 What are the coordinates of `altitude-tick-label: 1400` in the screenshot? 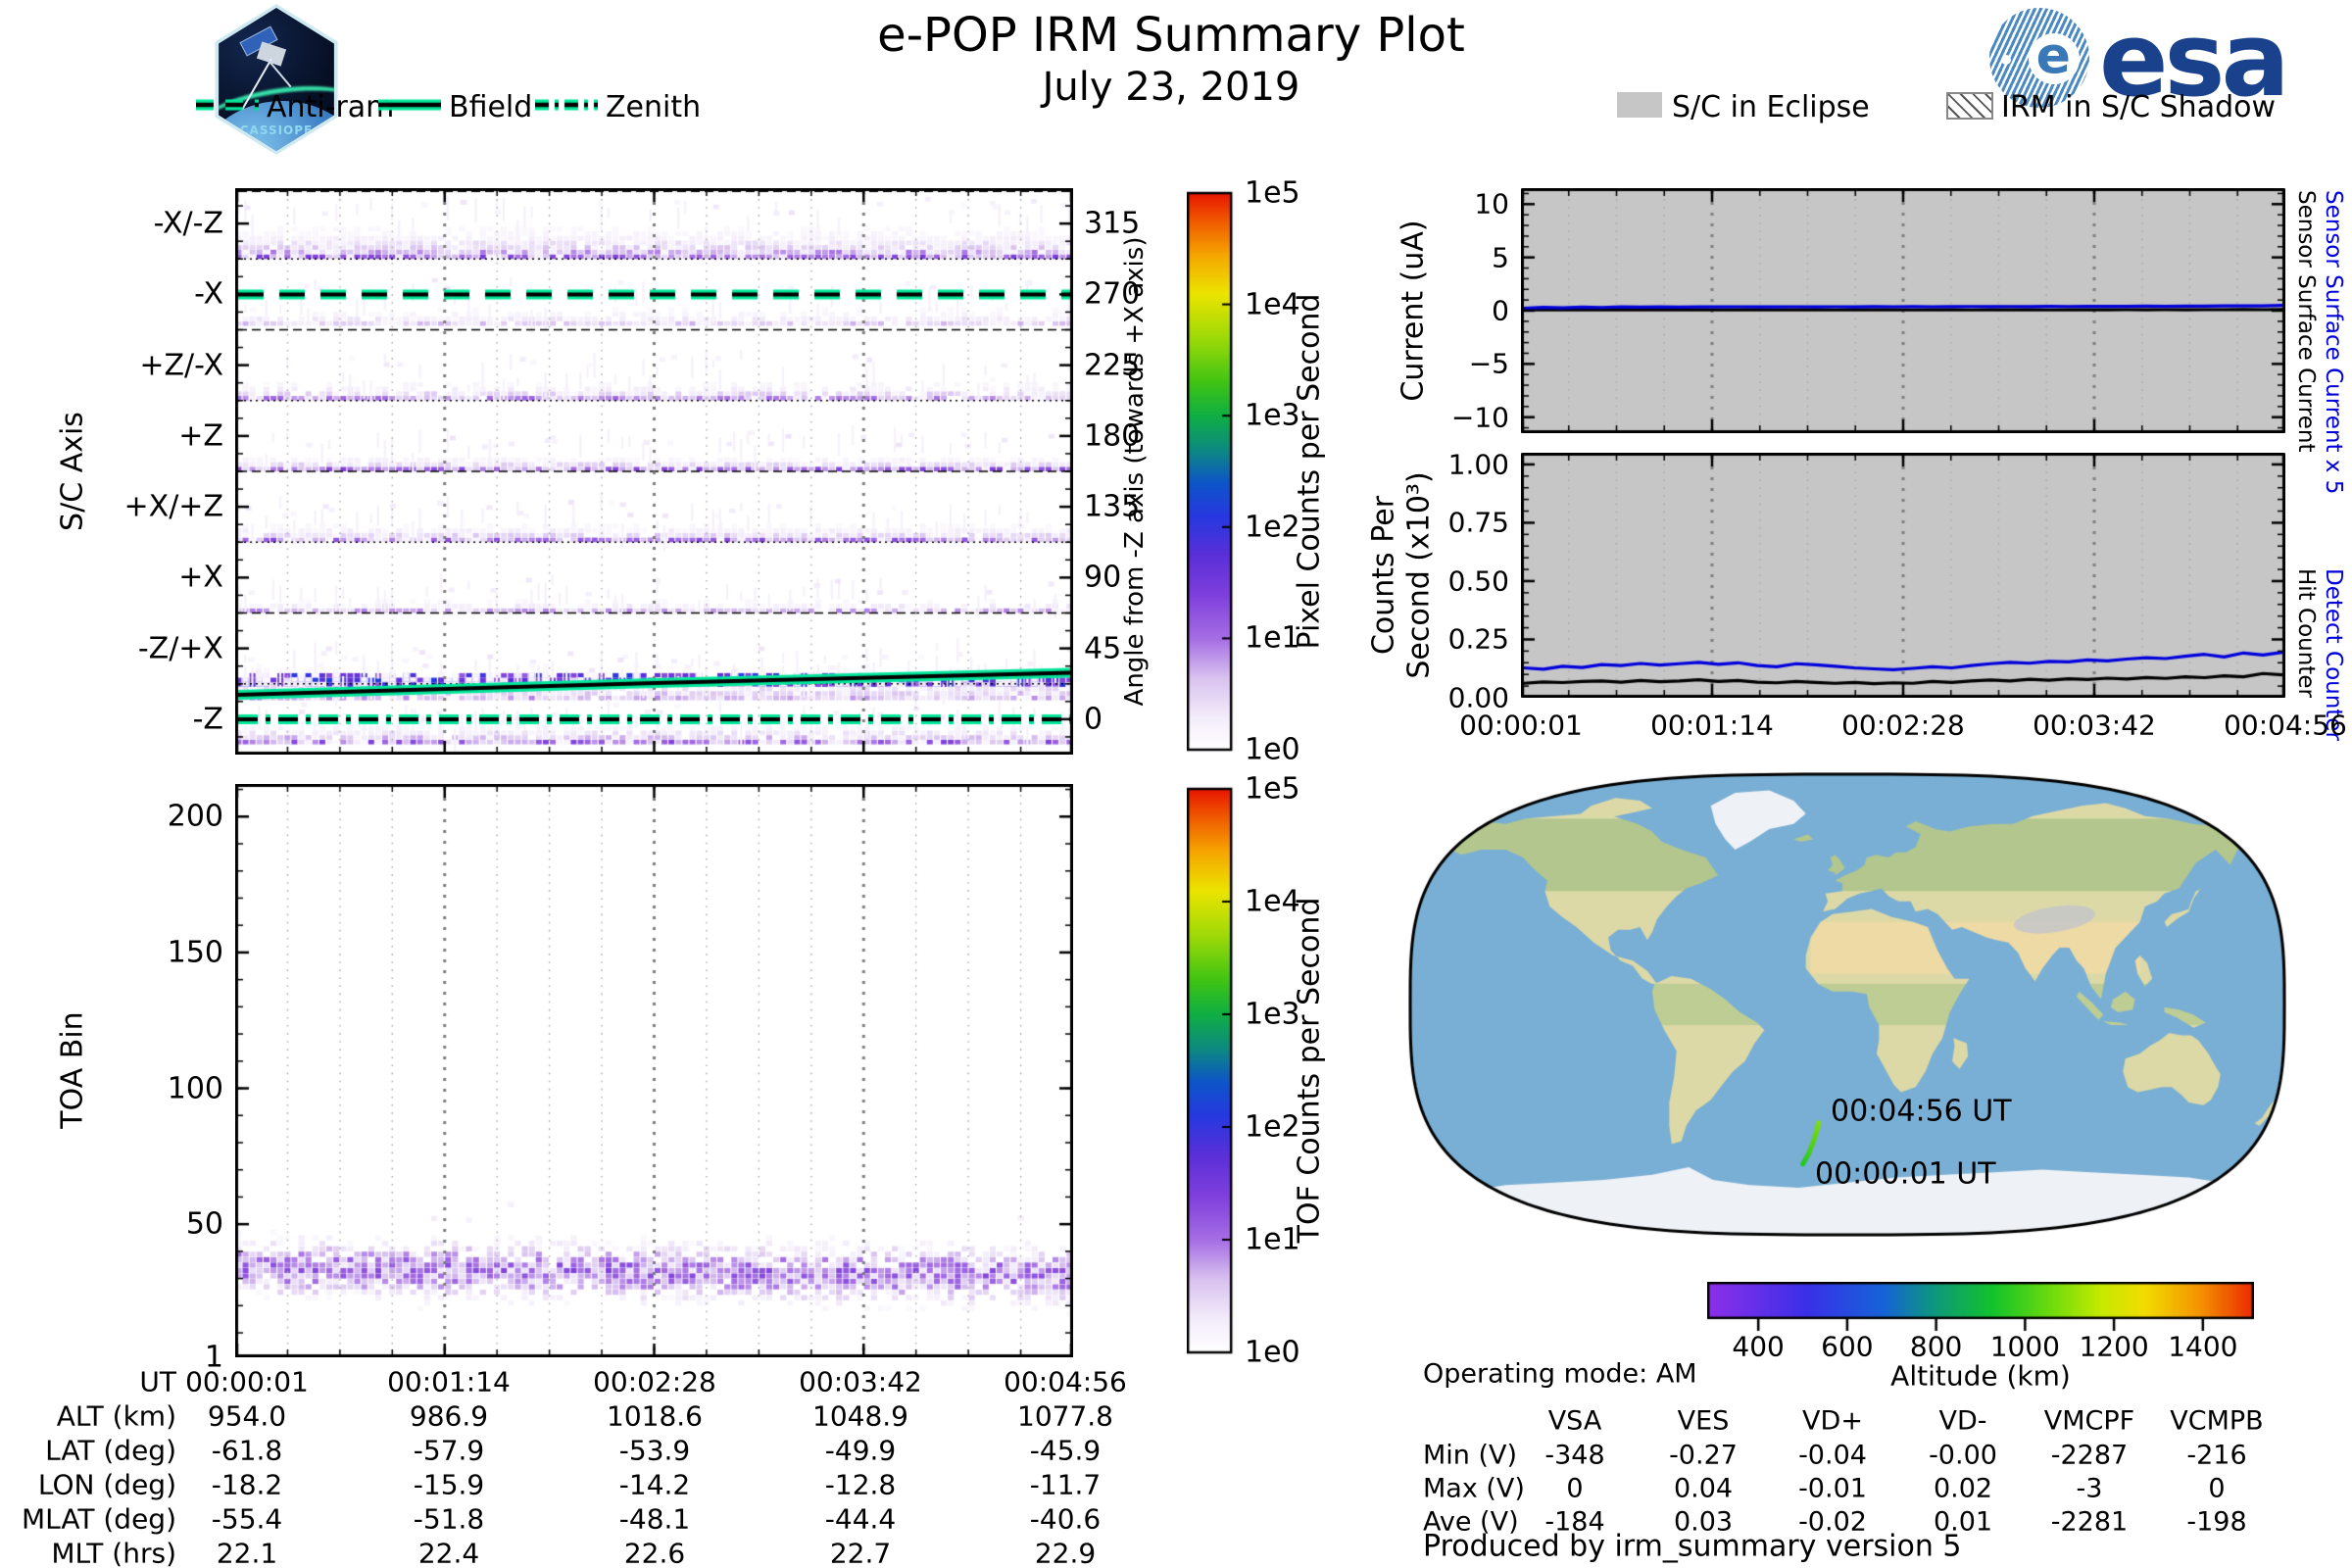 It's located at (2203, 1346).